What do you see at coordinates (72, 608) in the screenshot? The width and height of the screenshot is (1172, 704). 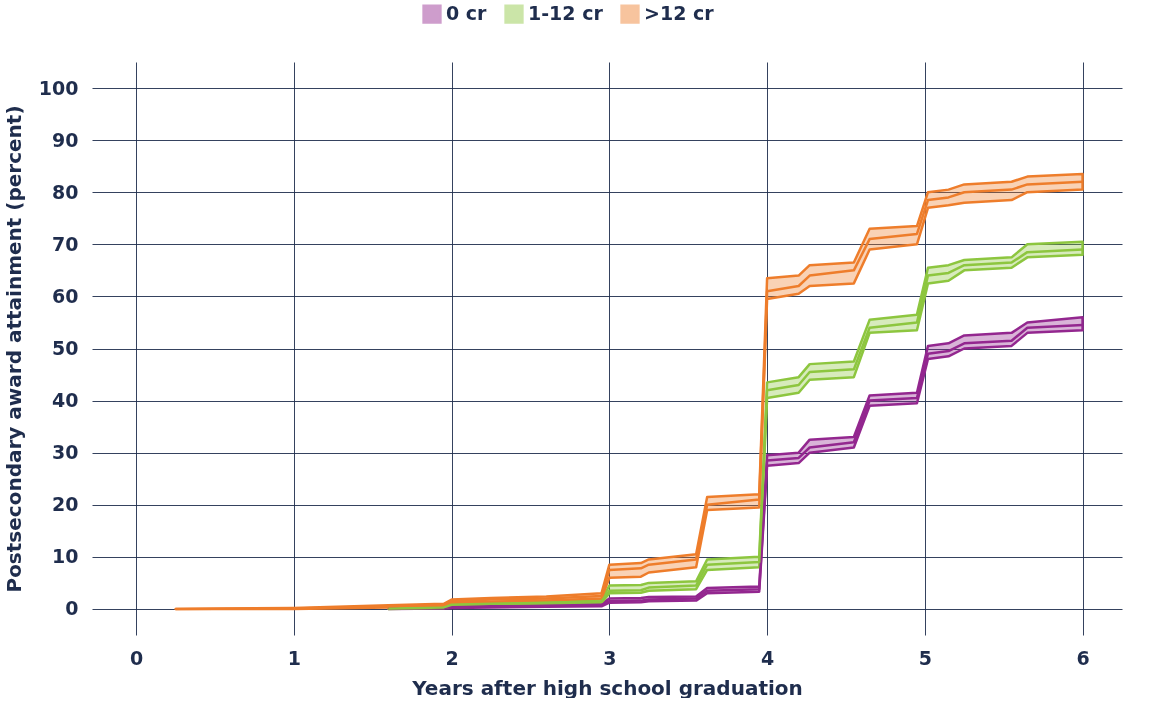 I see `y-tick-label: 0` at bounding box center [72, 608].